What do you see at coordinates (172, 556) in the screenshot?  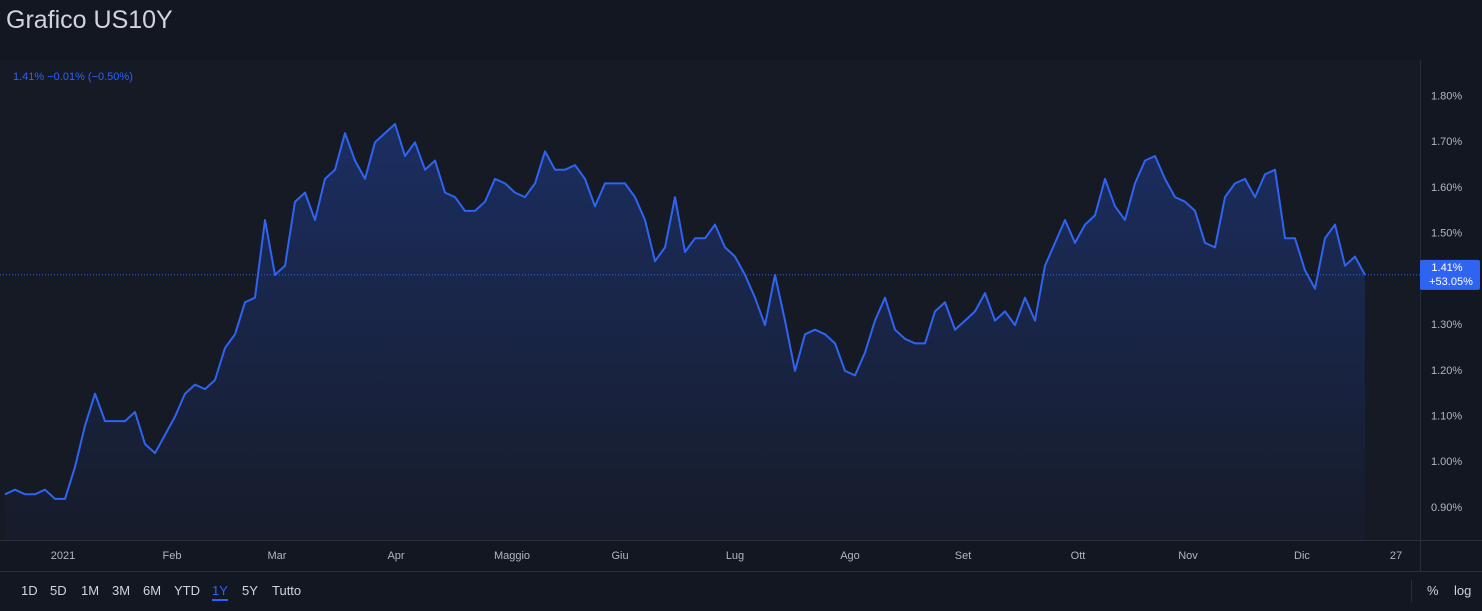 I see `x-tick-label: Feb` at bounding box center [172, 556].